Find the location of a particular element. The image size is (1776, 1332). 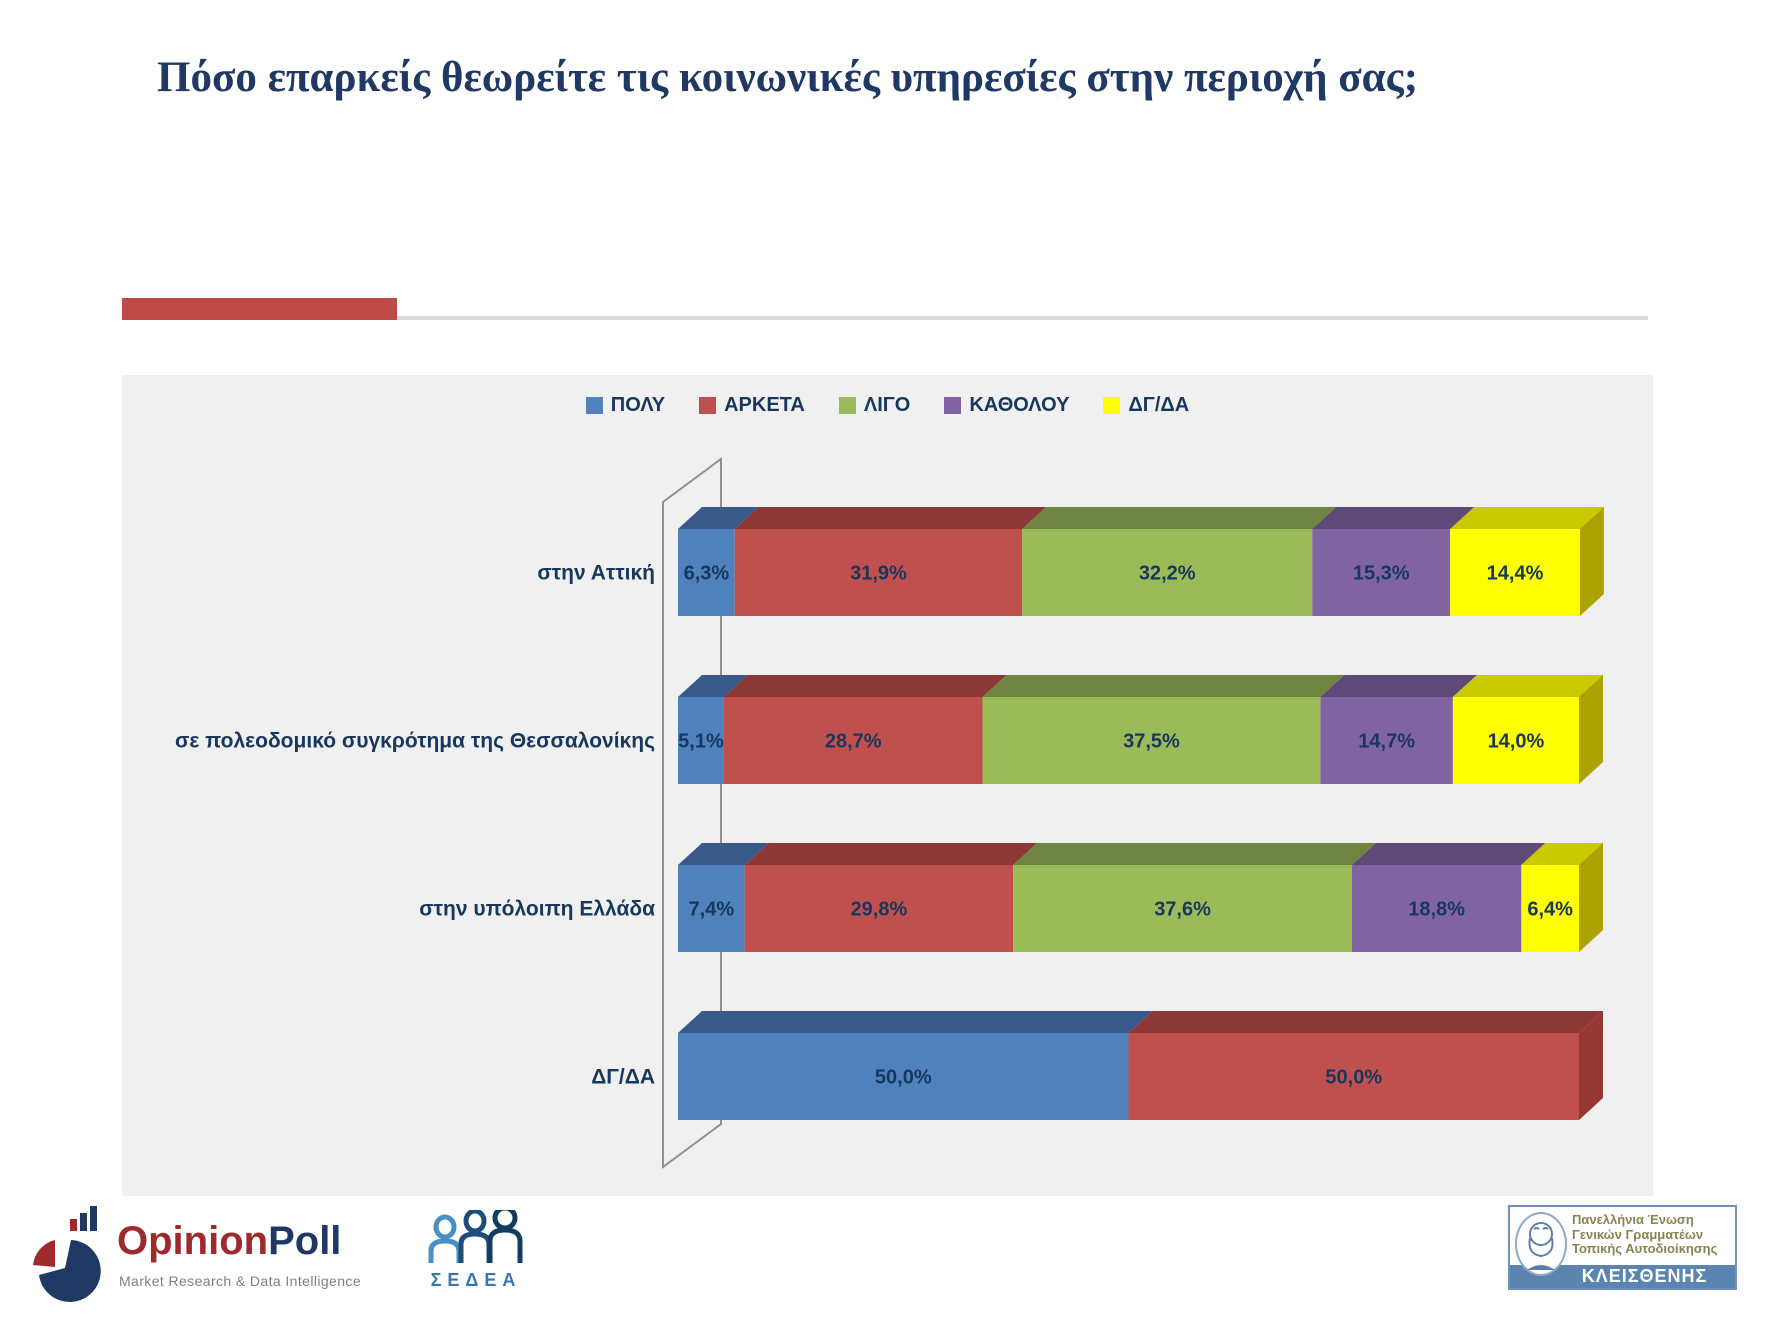

value-label: 37,5% is located at coordinates (1151, 742).